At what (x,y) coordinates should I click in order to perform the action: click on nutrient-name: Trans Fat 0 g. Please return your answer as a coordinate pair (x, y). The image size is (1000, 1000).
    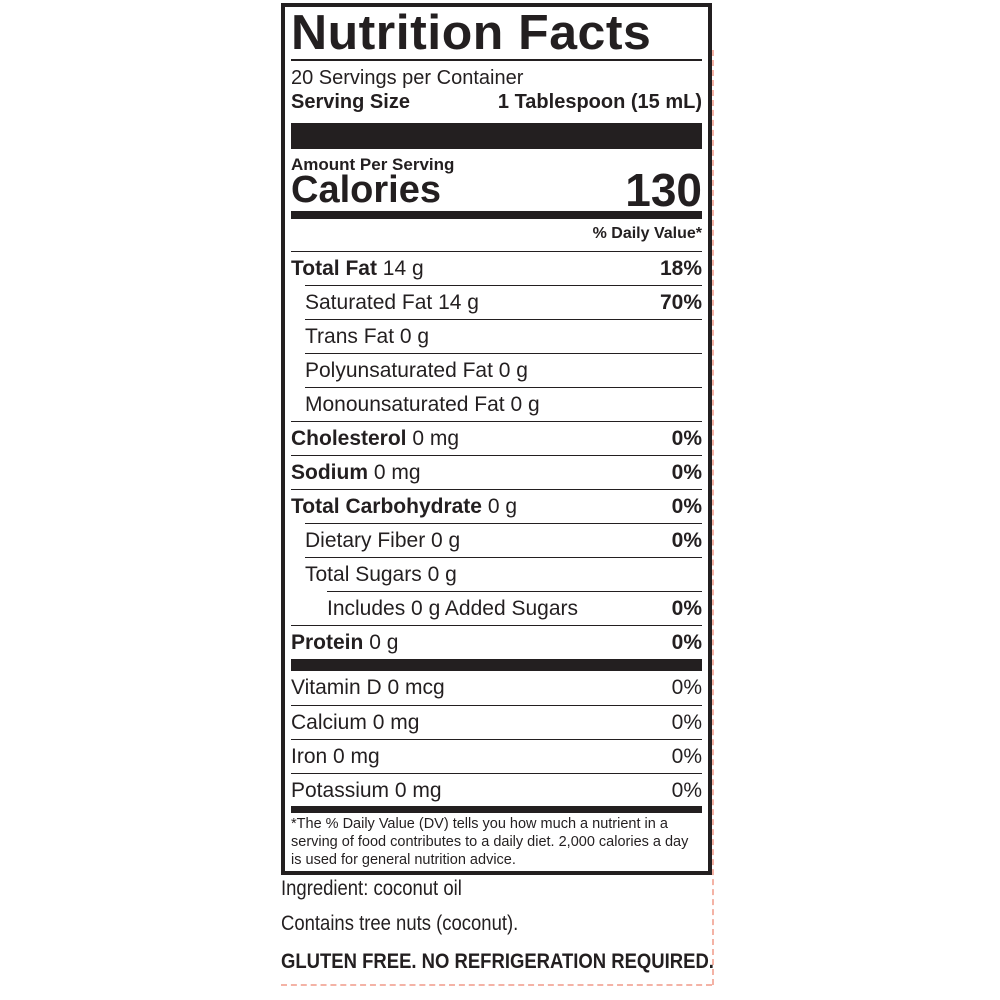
    Looking at the image, I should click on (367, 337).